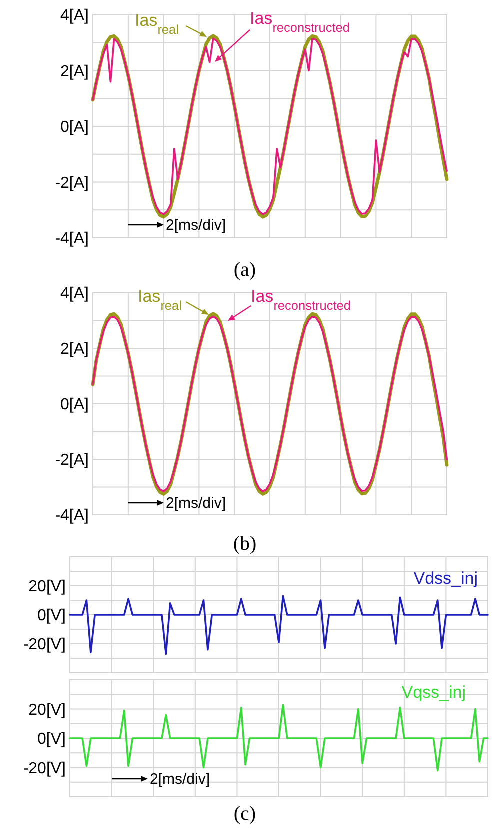 This screenshot has width=492, height=829. I want to click on text: (a), so click(245, 270).